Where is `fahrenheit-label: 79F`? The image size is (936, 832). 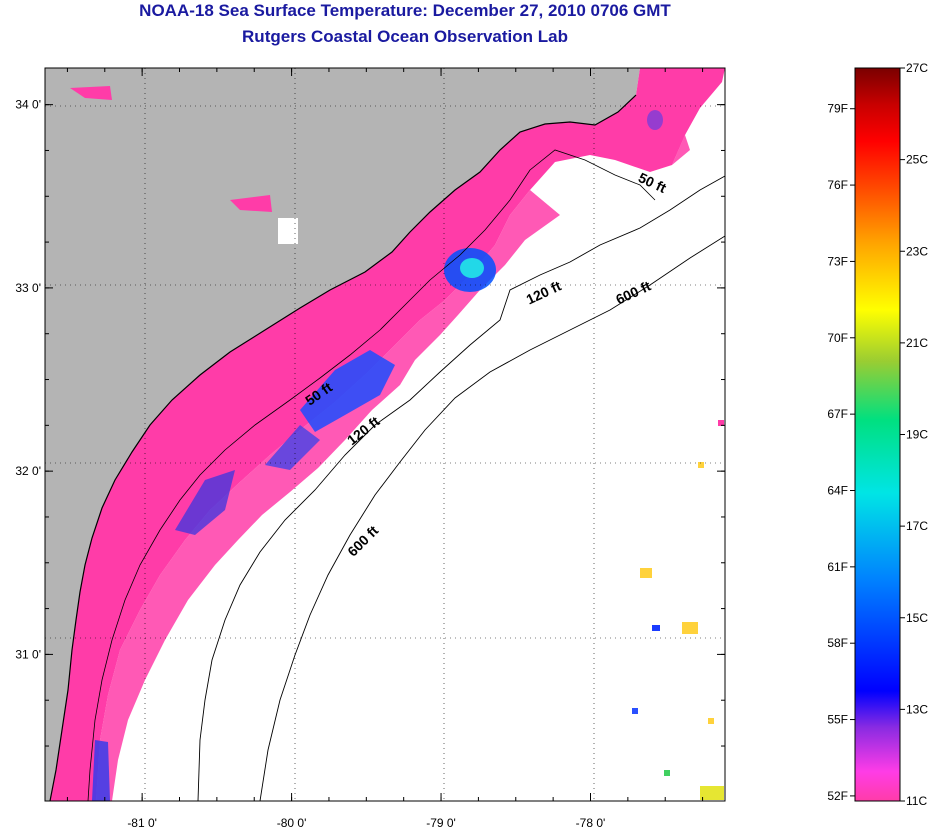 fahrenheit-label: 79F is located at coordinates (837, 109).